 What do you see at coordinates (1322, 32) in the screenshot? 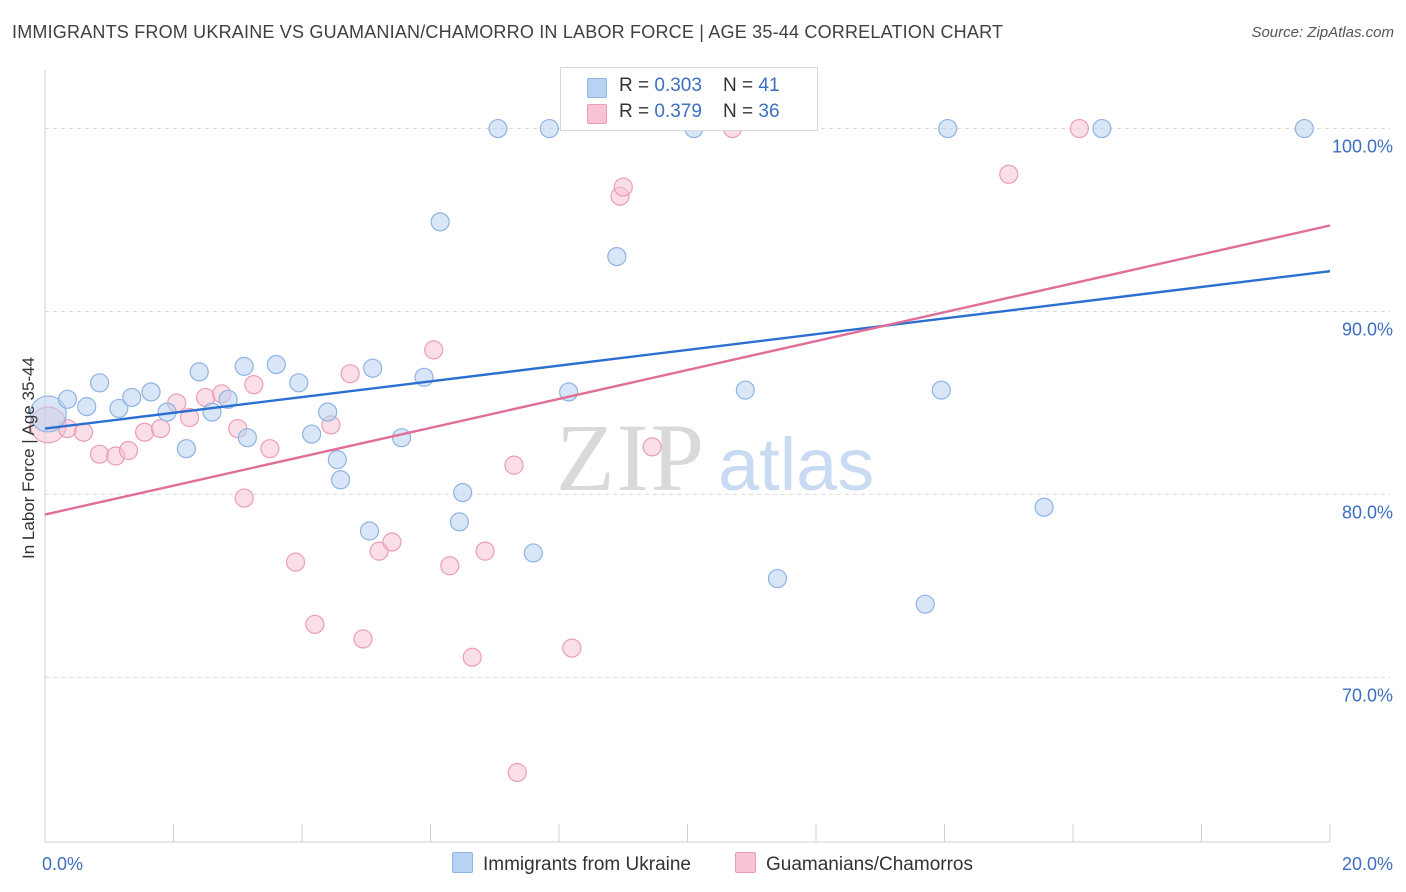
I see `source-label: Source: ZipAtlas.com` at bounding box center [1322, 32].